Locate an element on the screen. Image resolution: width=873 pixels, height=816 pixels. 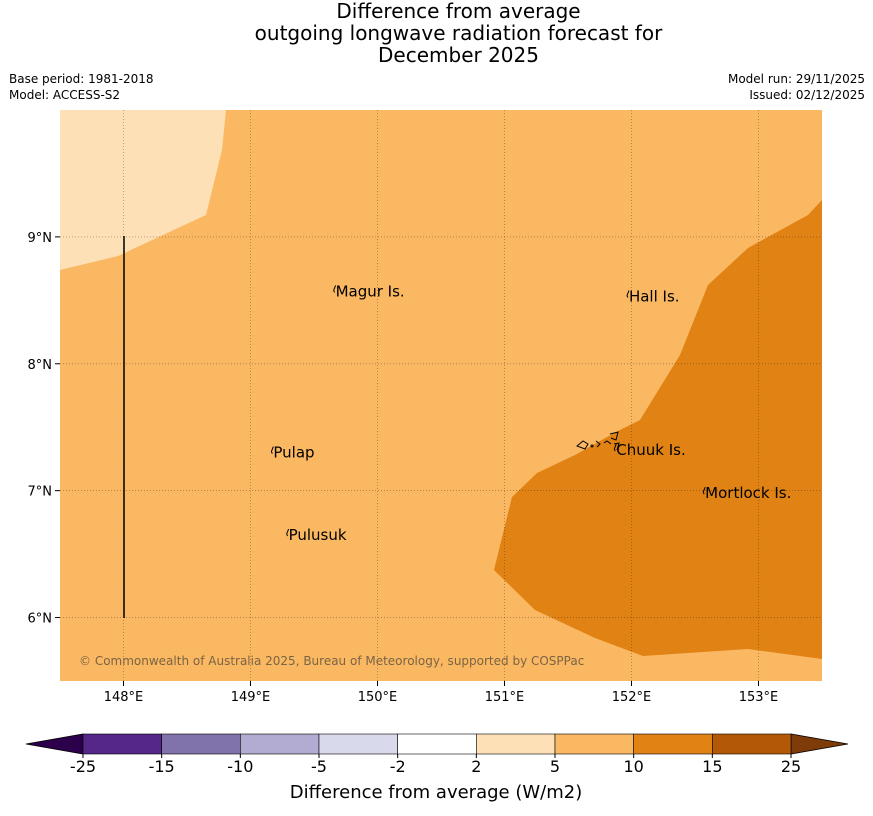
model-name: Model: ACCESS-S2 is located at coordinates (65, 95).